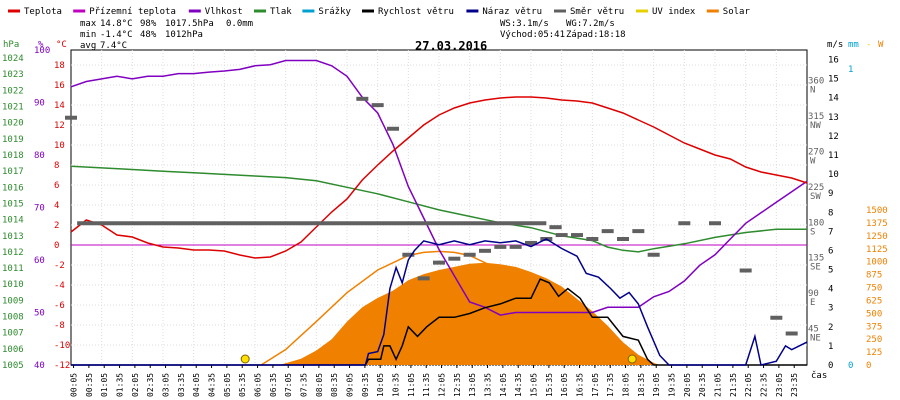  What do you see at coordinates (874, 314) in the screenshot?
I see `axis-tick-w: 500` at bounding box center [874, 314].